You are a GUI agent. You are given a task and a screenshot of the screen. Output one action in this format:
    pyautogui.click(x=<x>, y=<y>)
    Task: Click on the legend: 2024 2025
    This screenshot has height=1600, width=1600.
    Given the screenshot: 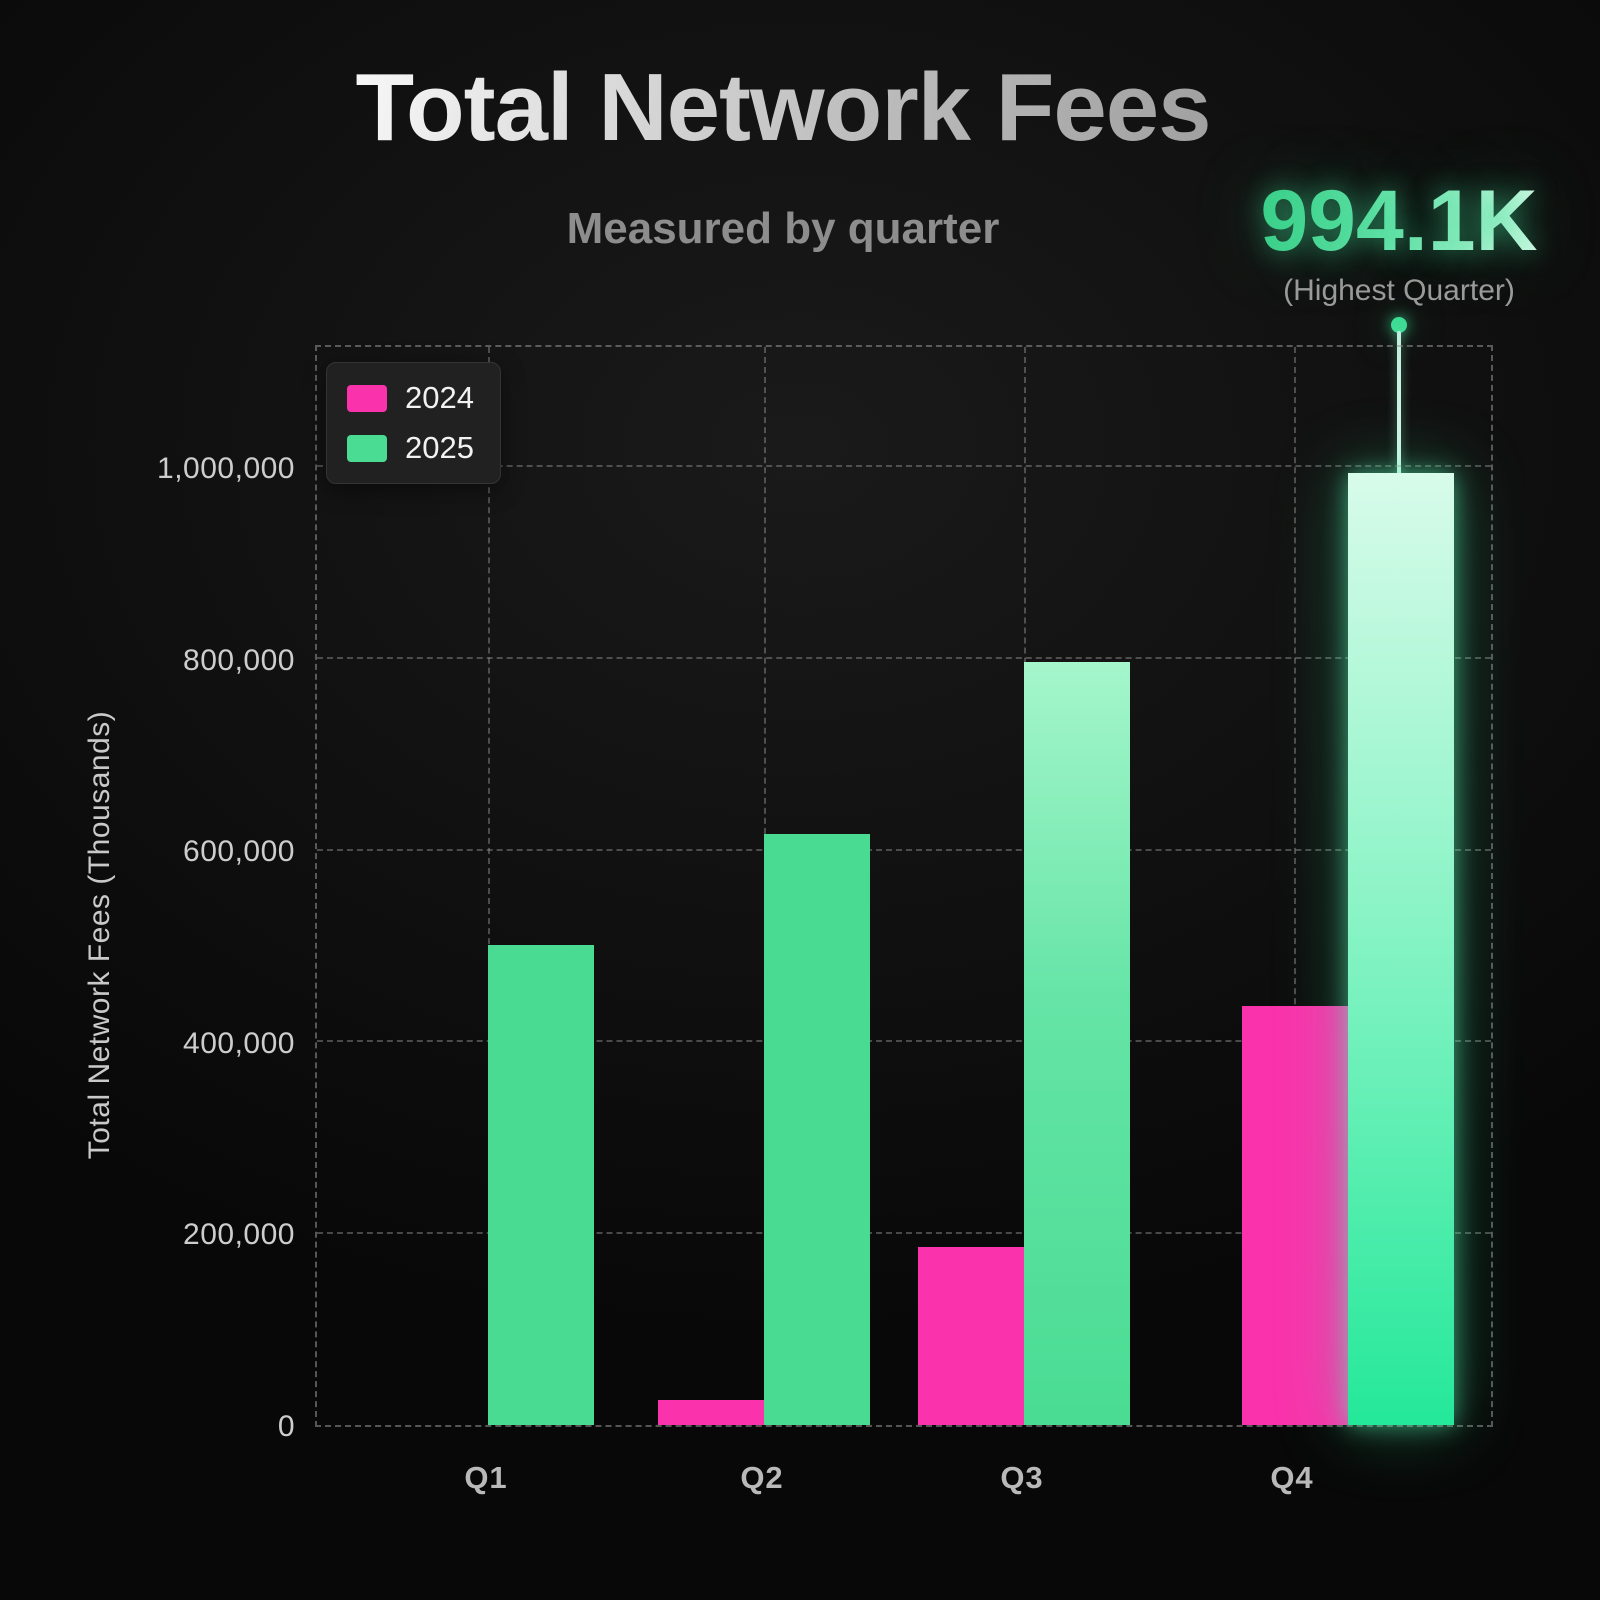 What is the action you would take?
    pyautogui.click(x=413, y=423)
    